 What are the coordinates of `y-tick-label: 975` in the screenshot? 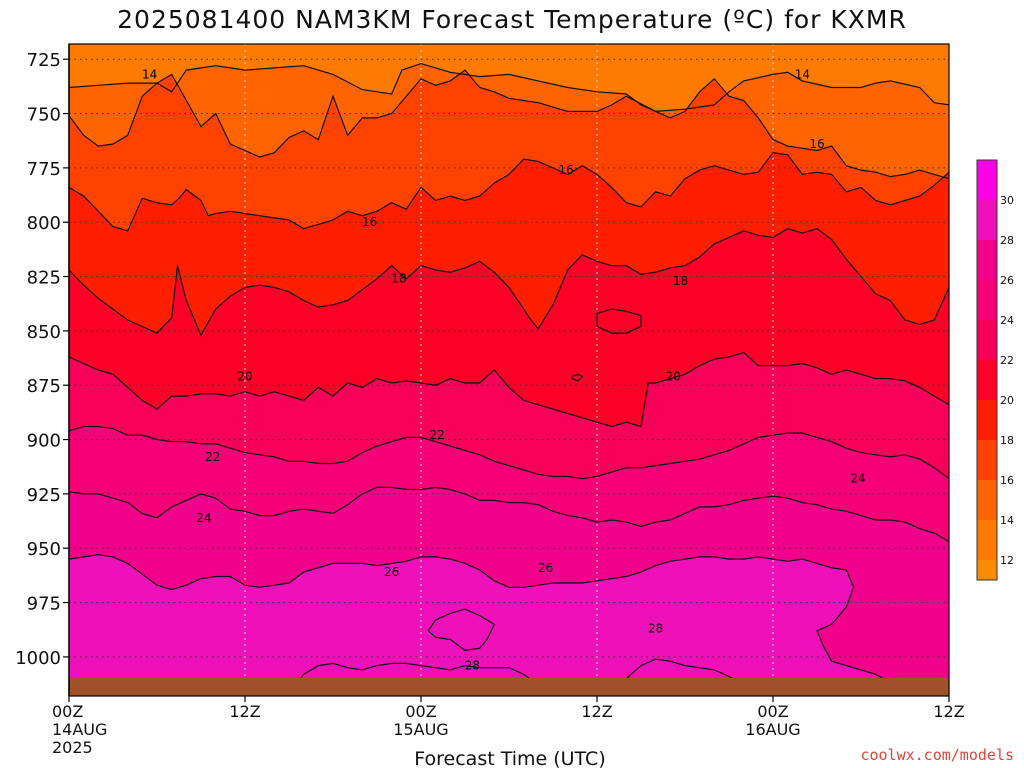 It's located at (44, 604).